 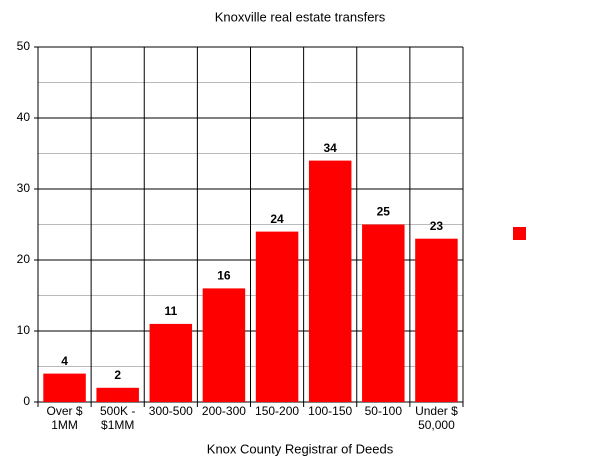 What do you see at coordinates (519, 233) in the screenshot?
I see `legend-swatch` at bounding box center [519, 233].